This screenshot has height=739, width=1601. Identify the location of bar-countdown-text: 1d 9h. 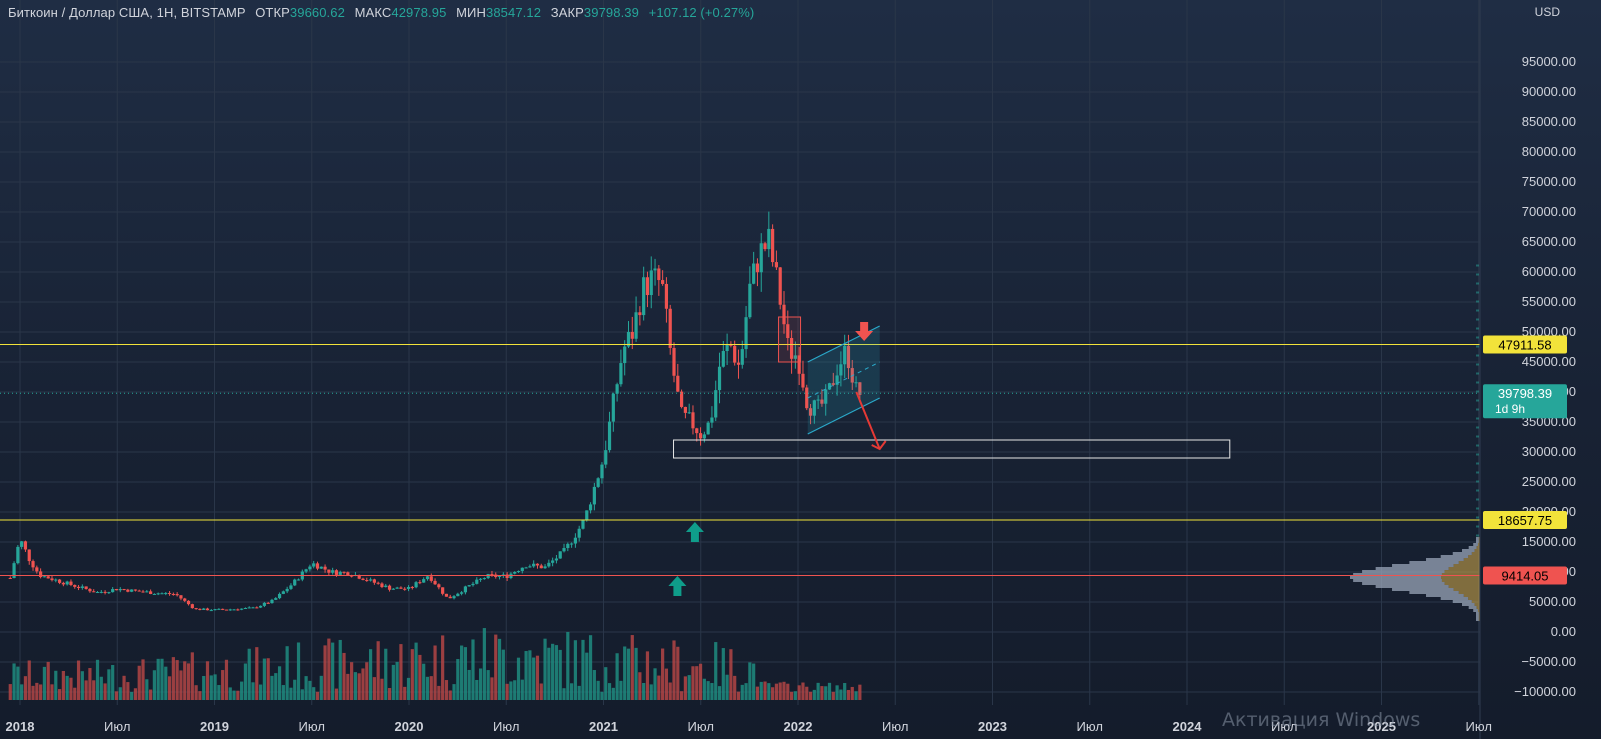
(1510, 409).